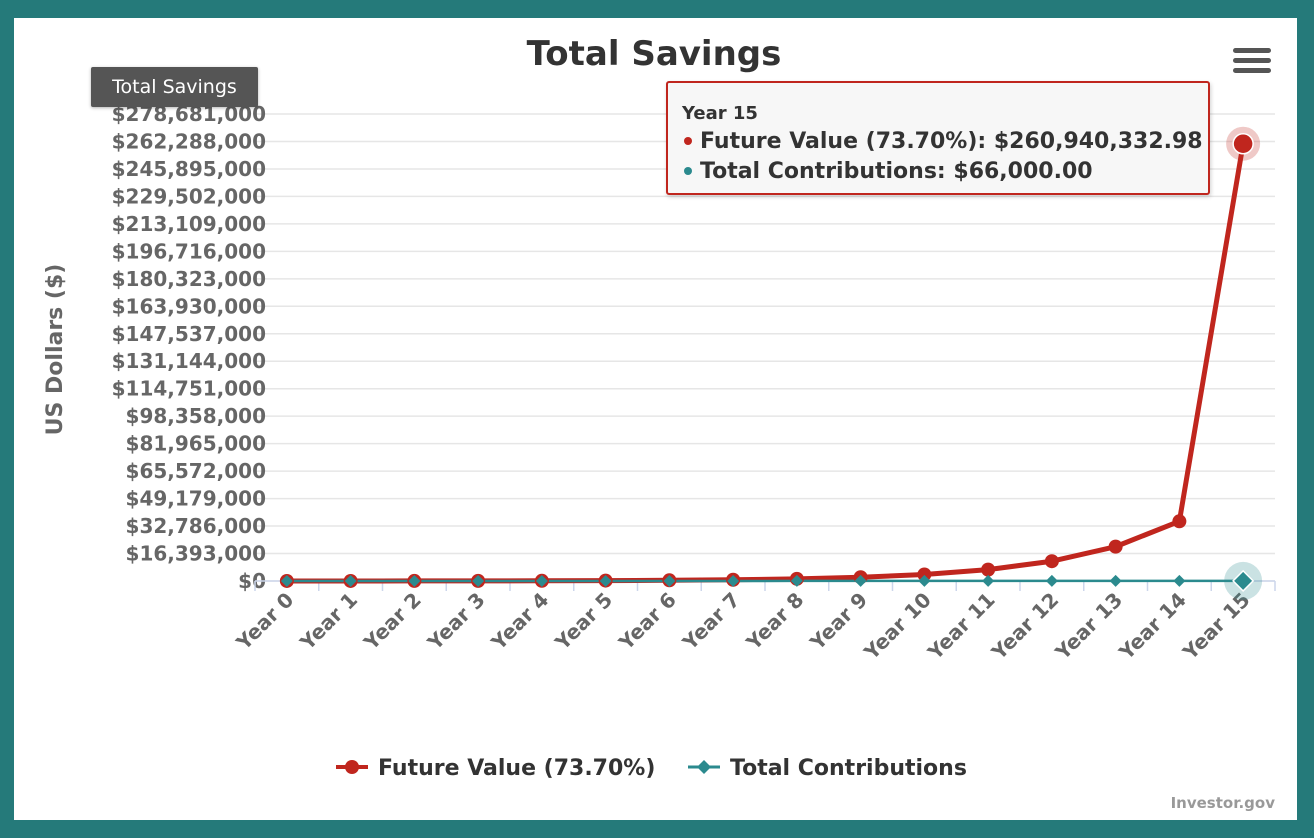 The height and width of the screenshot is (838, 1314). Describe the element at coordinates (1024, 626) in the screenshot. I see `x-tick-label: Year 12` at that location.